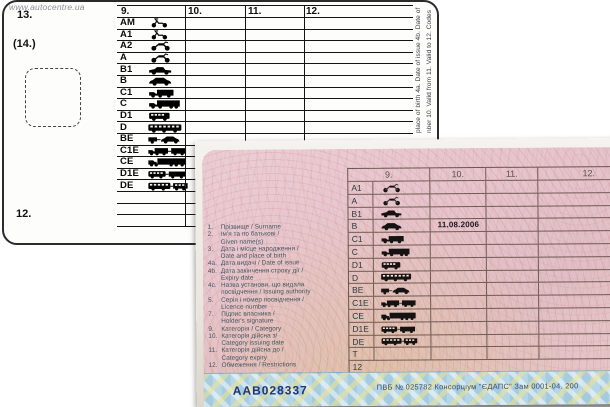  Describe the element at coordinates (357, 264) in the screenshot. I see `category-label: D1` at that location.